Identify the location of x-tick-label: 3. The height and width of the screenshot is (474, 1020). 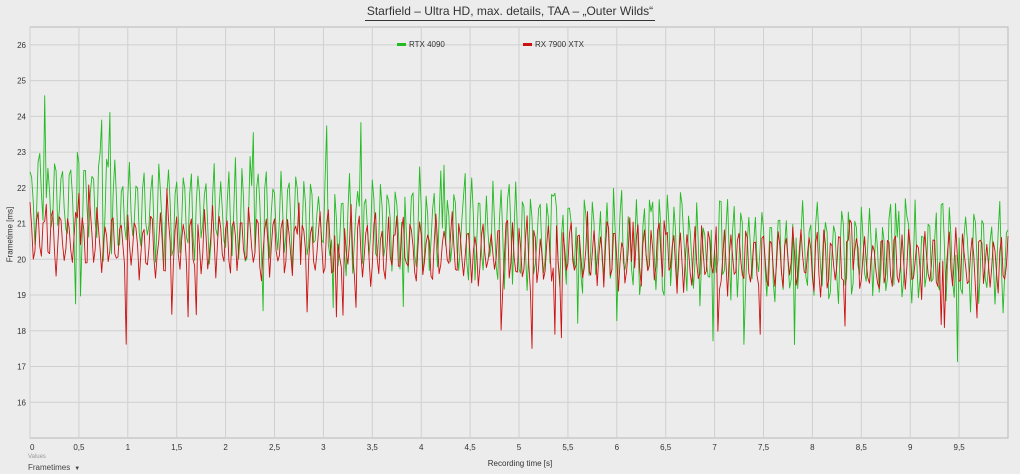
(323, 447).